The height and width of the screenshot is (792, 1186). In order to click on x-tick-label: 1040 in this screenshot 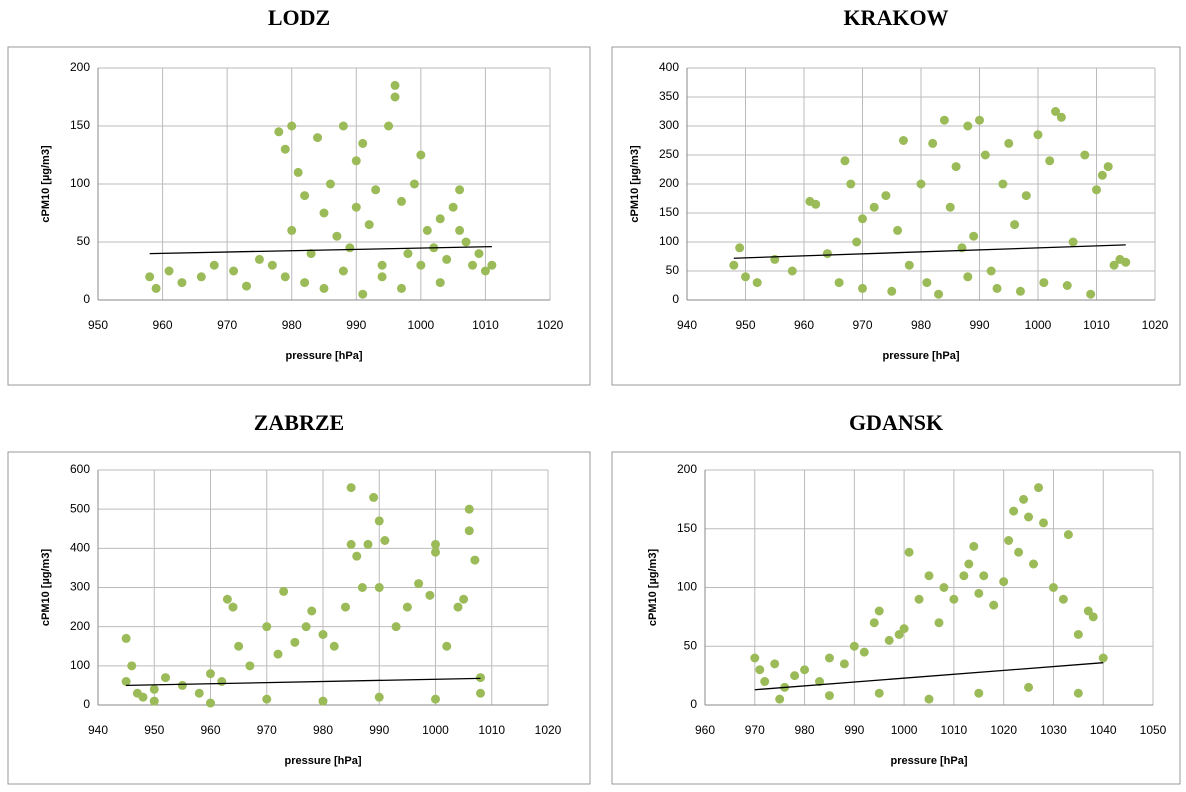, I will do `click(1103, 730)`.